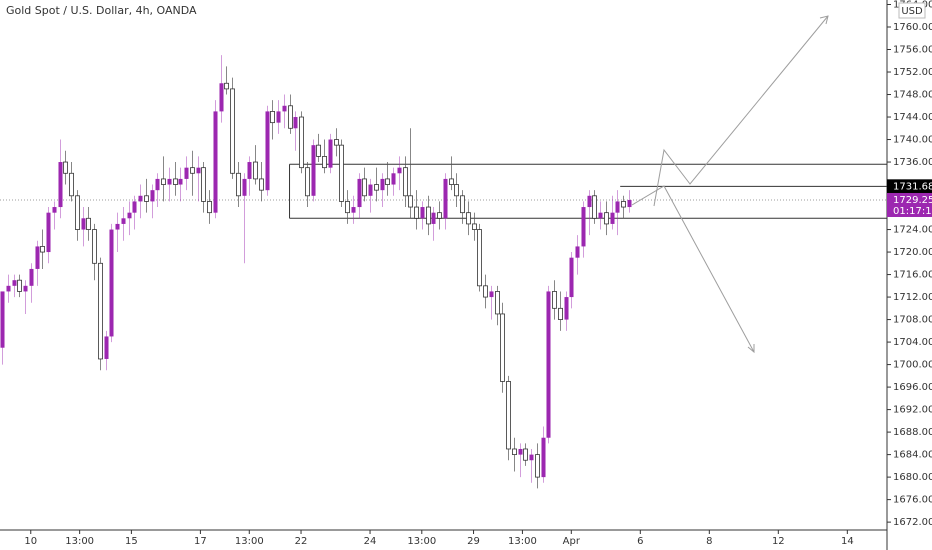 This screenshot has width=932, height=550. Describe the element at coordinates (912, 387) in the screenshot. I see `y-tick-label: 1696.000` at that location.